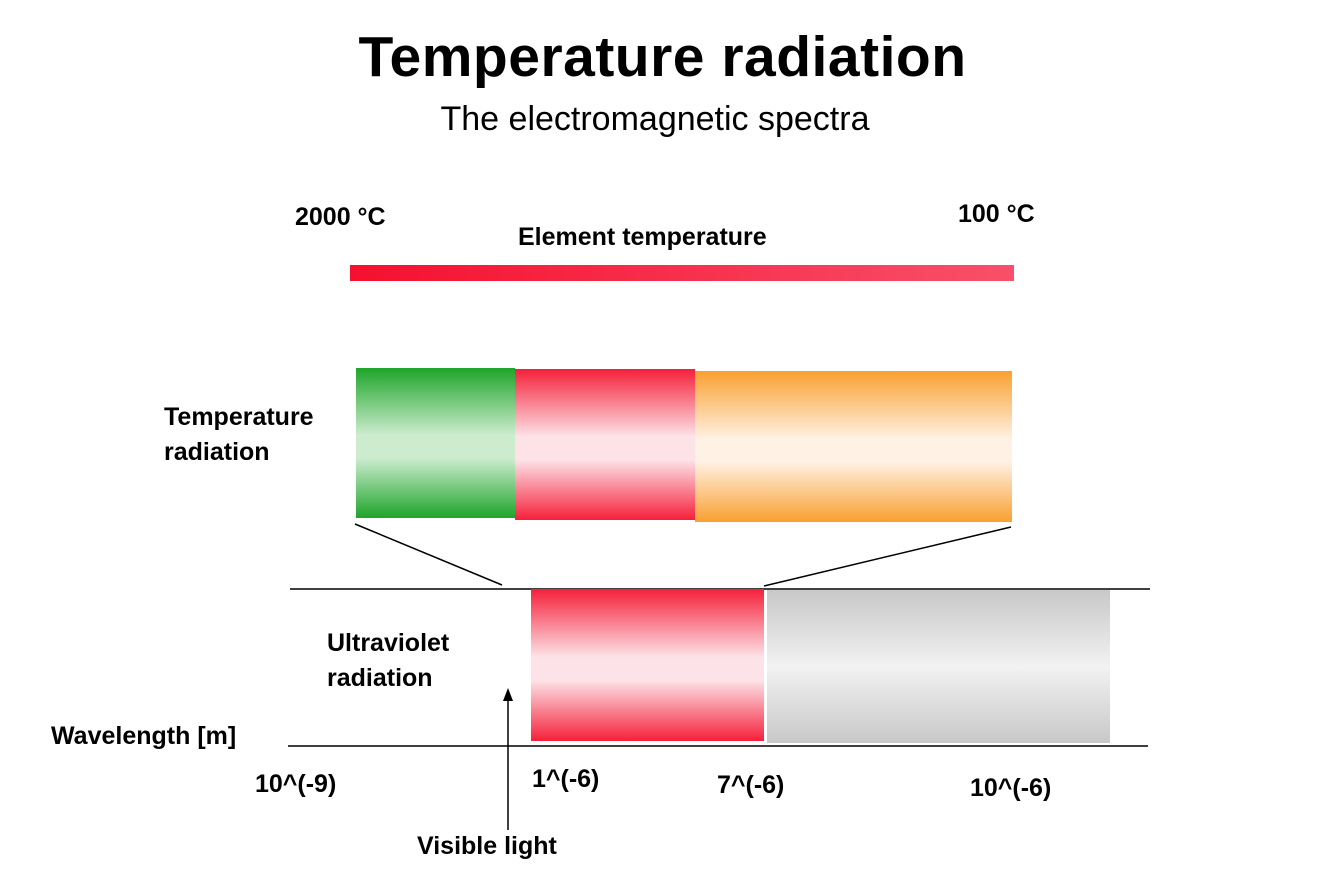  I want to click on green-band, so click(435, 443).